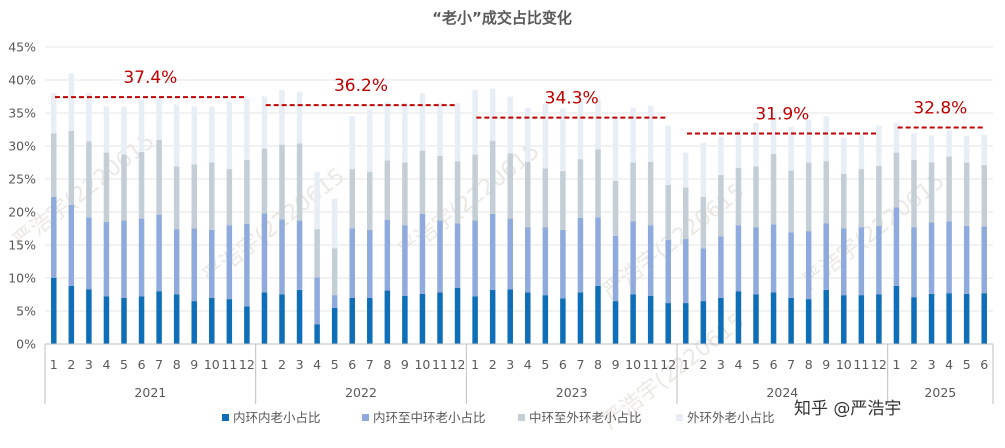 Image resolution: width=1005 pixels, height=448 pixels. Describe the element at coordinates (731, 417) in the screenshot. I see `legend-label: 外环外老小占比` at that location.